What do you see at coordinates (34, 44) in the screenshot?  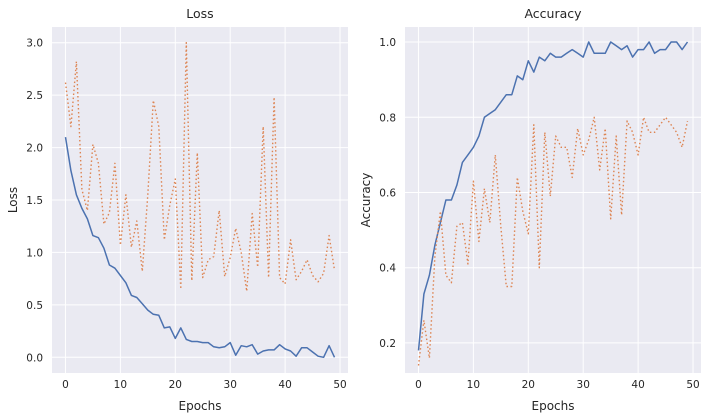 I see `loss-y-tick-label: 3.0` at bounding box center [34, 44].